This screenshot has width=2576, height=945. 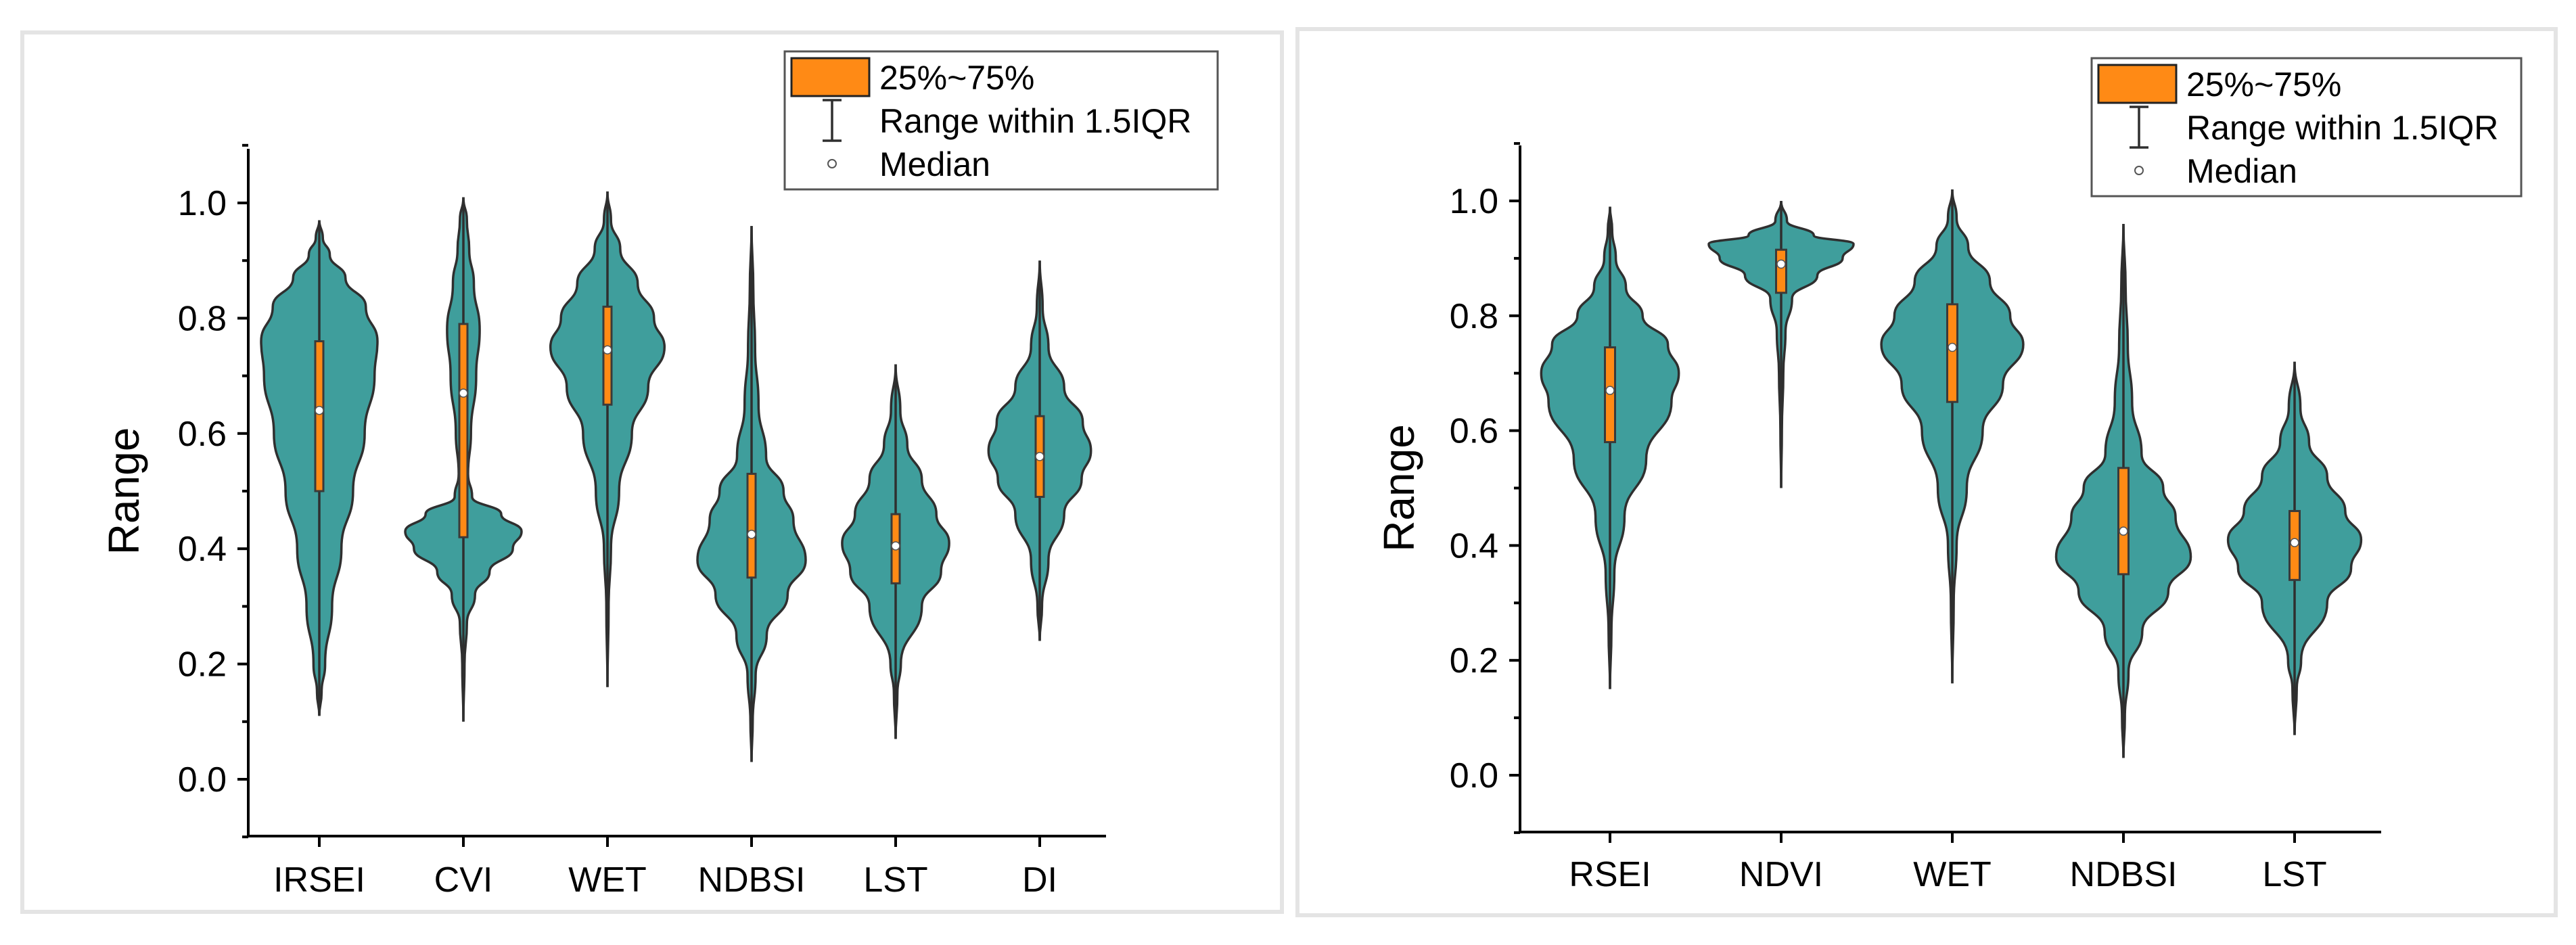 I want to click on x-tick-label: IRSEI, so click(x=319, y=880).